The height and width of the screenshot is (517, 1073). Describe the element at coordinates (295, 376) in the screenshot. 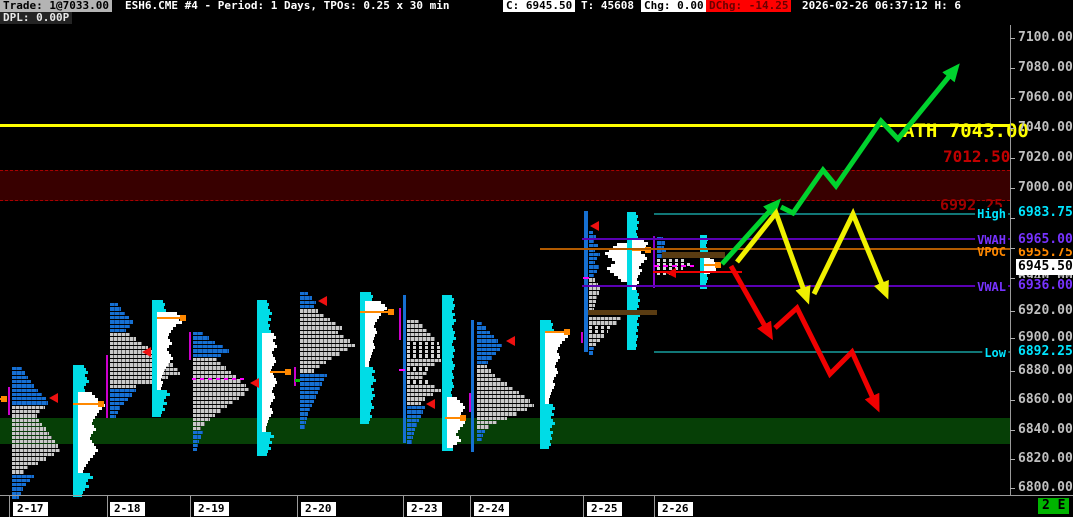

I see `value-area-guide` at that location.